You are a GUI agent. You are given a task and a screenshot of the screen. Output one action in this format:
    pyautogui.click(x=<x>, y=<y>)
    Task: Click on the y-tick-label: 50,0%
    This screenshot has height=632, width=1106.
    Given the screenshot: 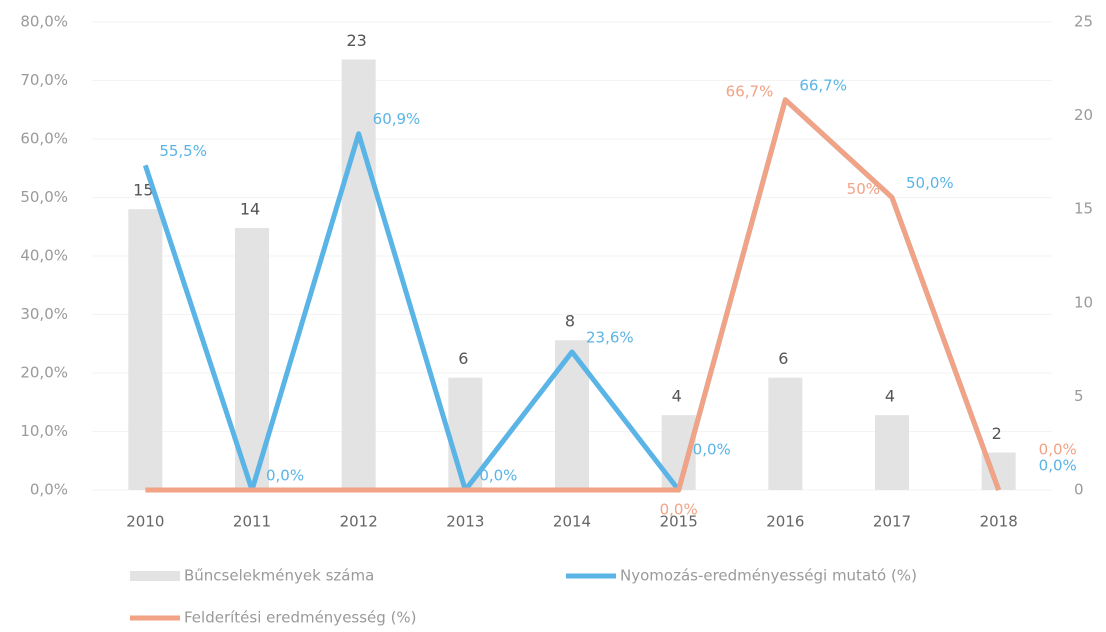 What is the action you would take?
    pyautogui.click(x=44, y=197)
    